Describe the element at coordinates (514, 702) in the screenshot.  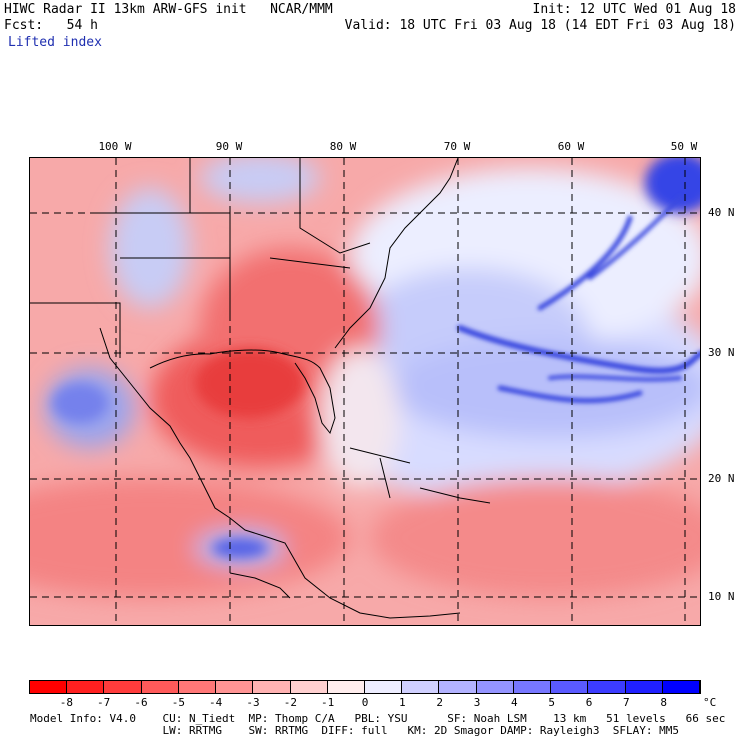
I see `colorbar-tick-label: 4` at that location.